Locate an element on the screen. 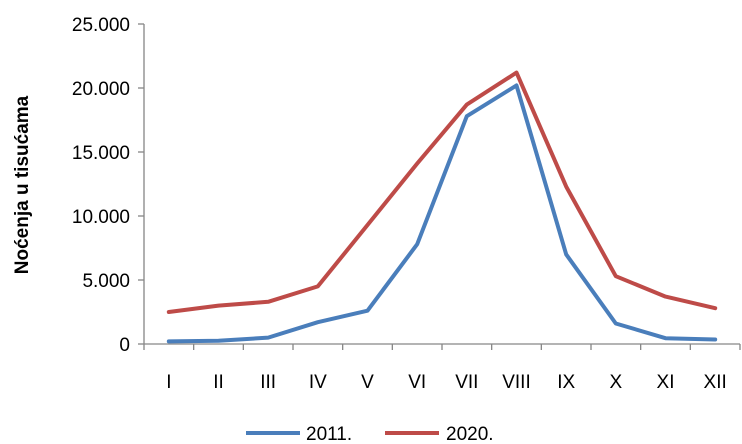 This screenshot has height=444, width=742. y-tick-label: 15.000 is located at coordinates (101, 153).